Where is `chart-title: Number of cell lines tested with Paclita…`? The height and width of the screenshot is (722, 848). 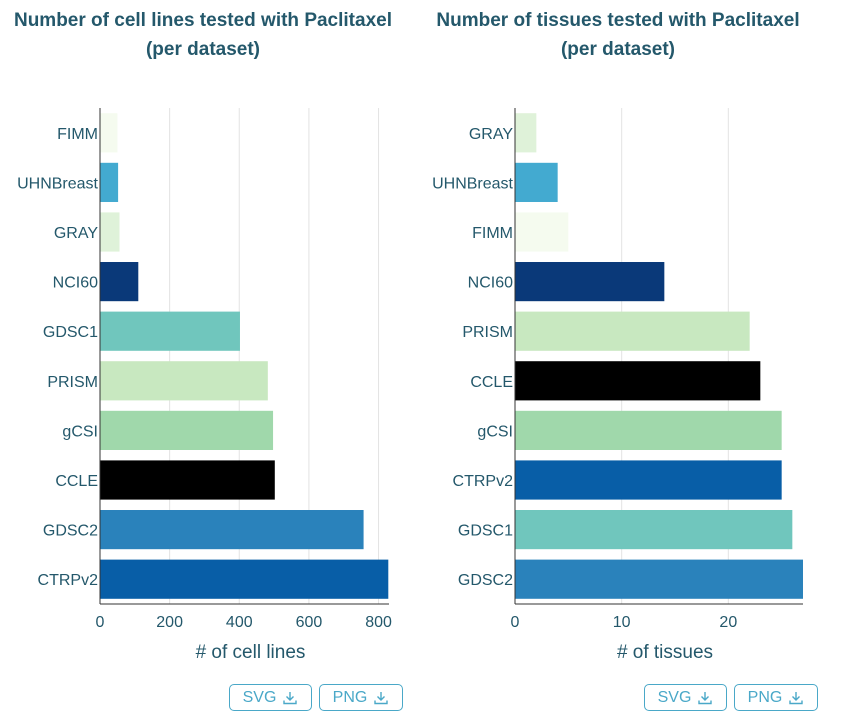
chart-title: Number of cell lines tested with Paclita… is located at coordinates (203, 35).